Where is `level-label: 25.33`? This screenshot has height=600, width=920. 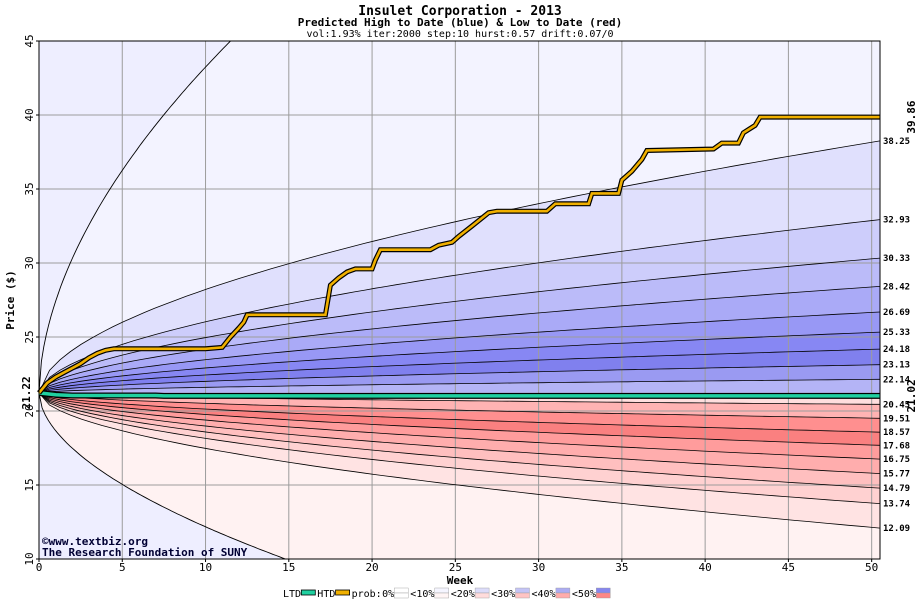
level-label: 25.33 is located at coordinates (896, 333).